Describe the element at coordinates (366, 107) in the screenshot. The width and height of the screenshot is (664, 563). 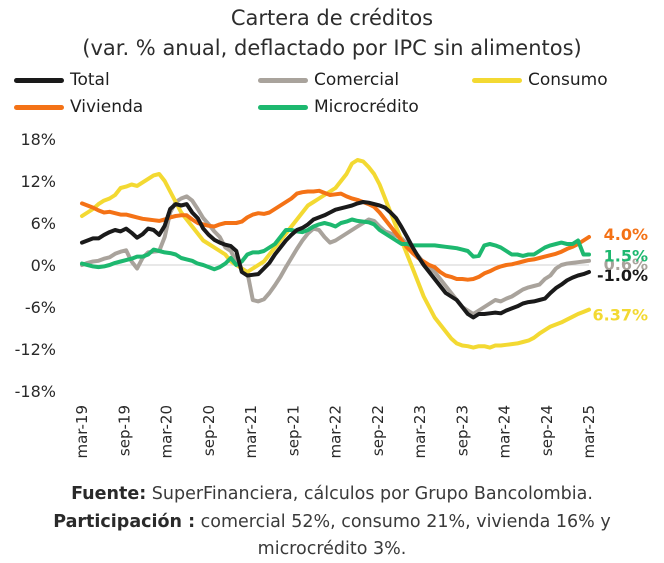
I see `legend-label-microcredito: Microcrédito` at that location.